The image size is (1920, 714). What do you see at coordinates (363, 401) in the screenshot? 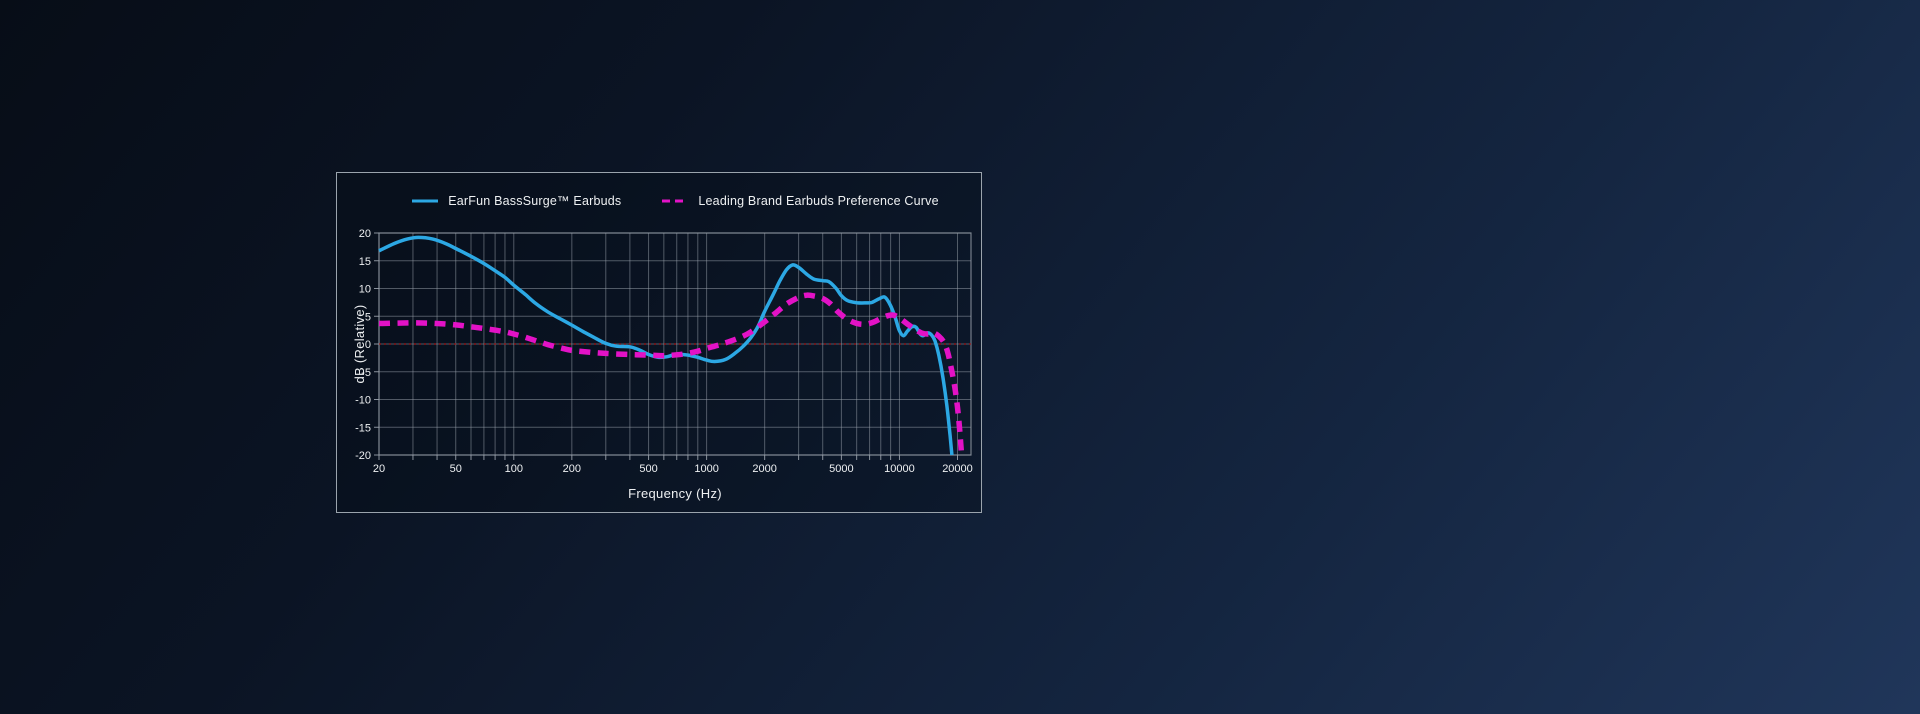
I see `svg-text: -10` at bounding box center [363, 401].